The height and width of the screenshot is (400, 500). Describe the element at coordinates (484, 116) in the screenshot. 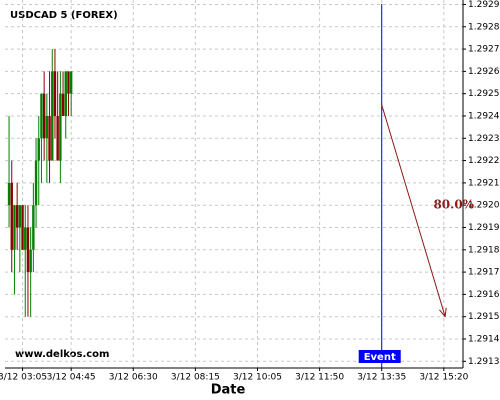

I see `y-tick-label: 1.2924` at that location.